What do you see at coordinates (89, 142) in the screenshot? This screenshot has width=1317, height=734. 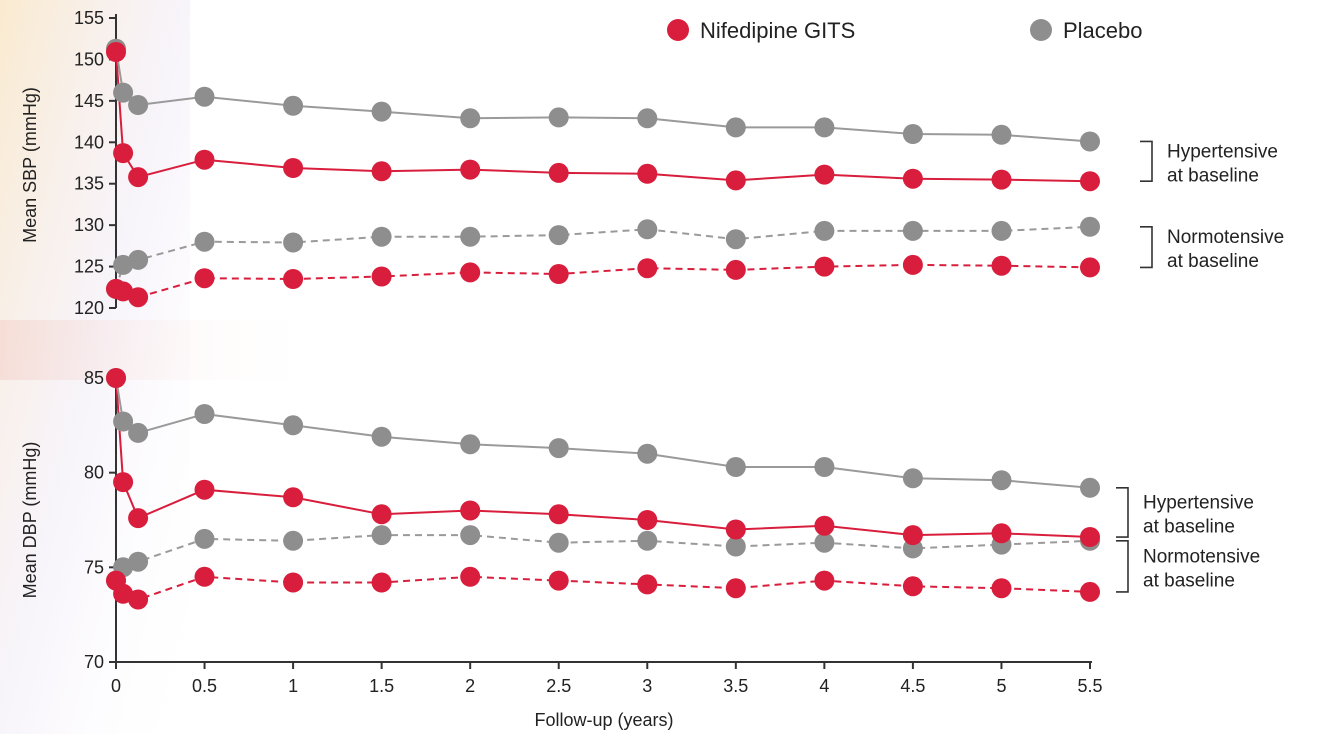 I see `sbp-y-tick-label: 140` at bounding box center [89, 142].